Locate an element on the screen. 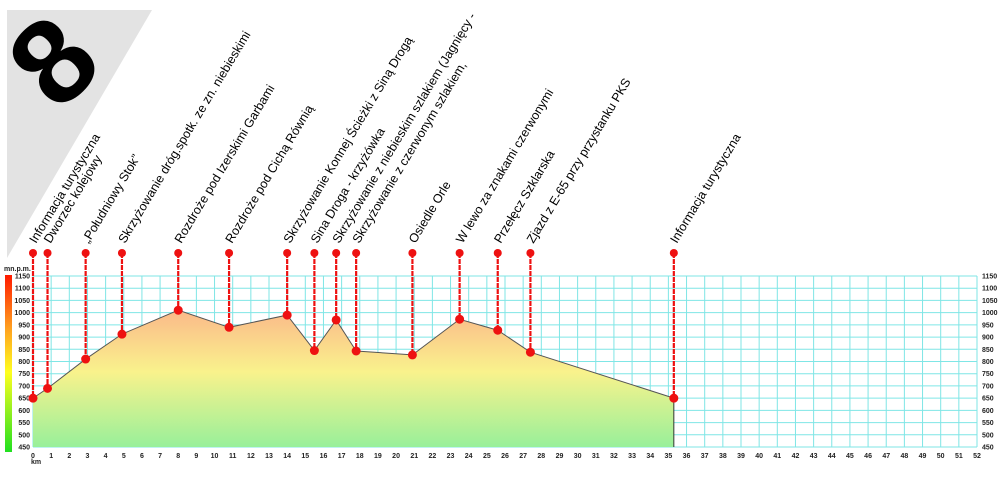 The width and height of the screenshot is (1000, 482). waypoint-label: Osiedle Orle is located at coordinates (430, 212).